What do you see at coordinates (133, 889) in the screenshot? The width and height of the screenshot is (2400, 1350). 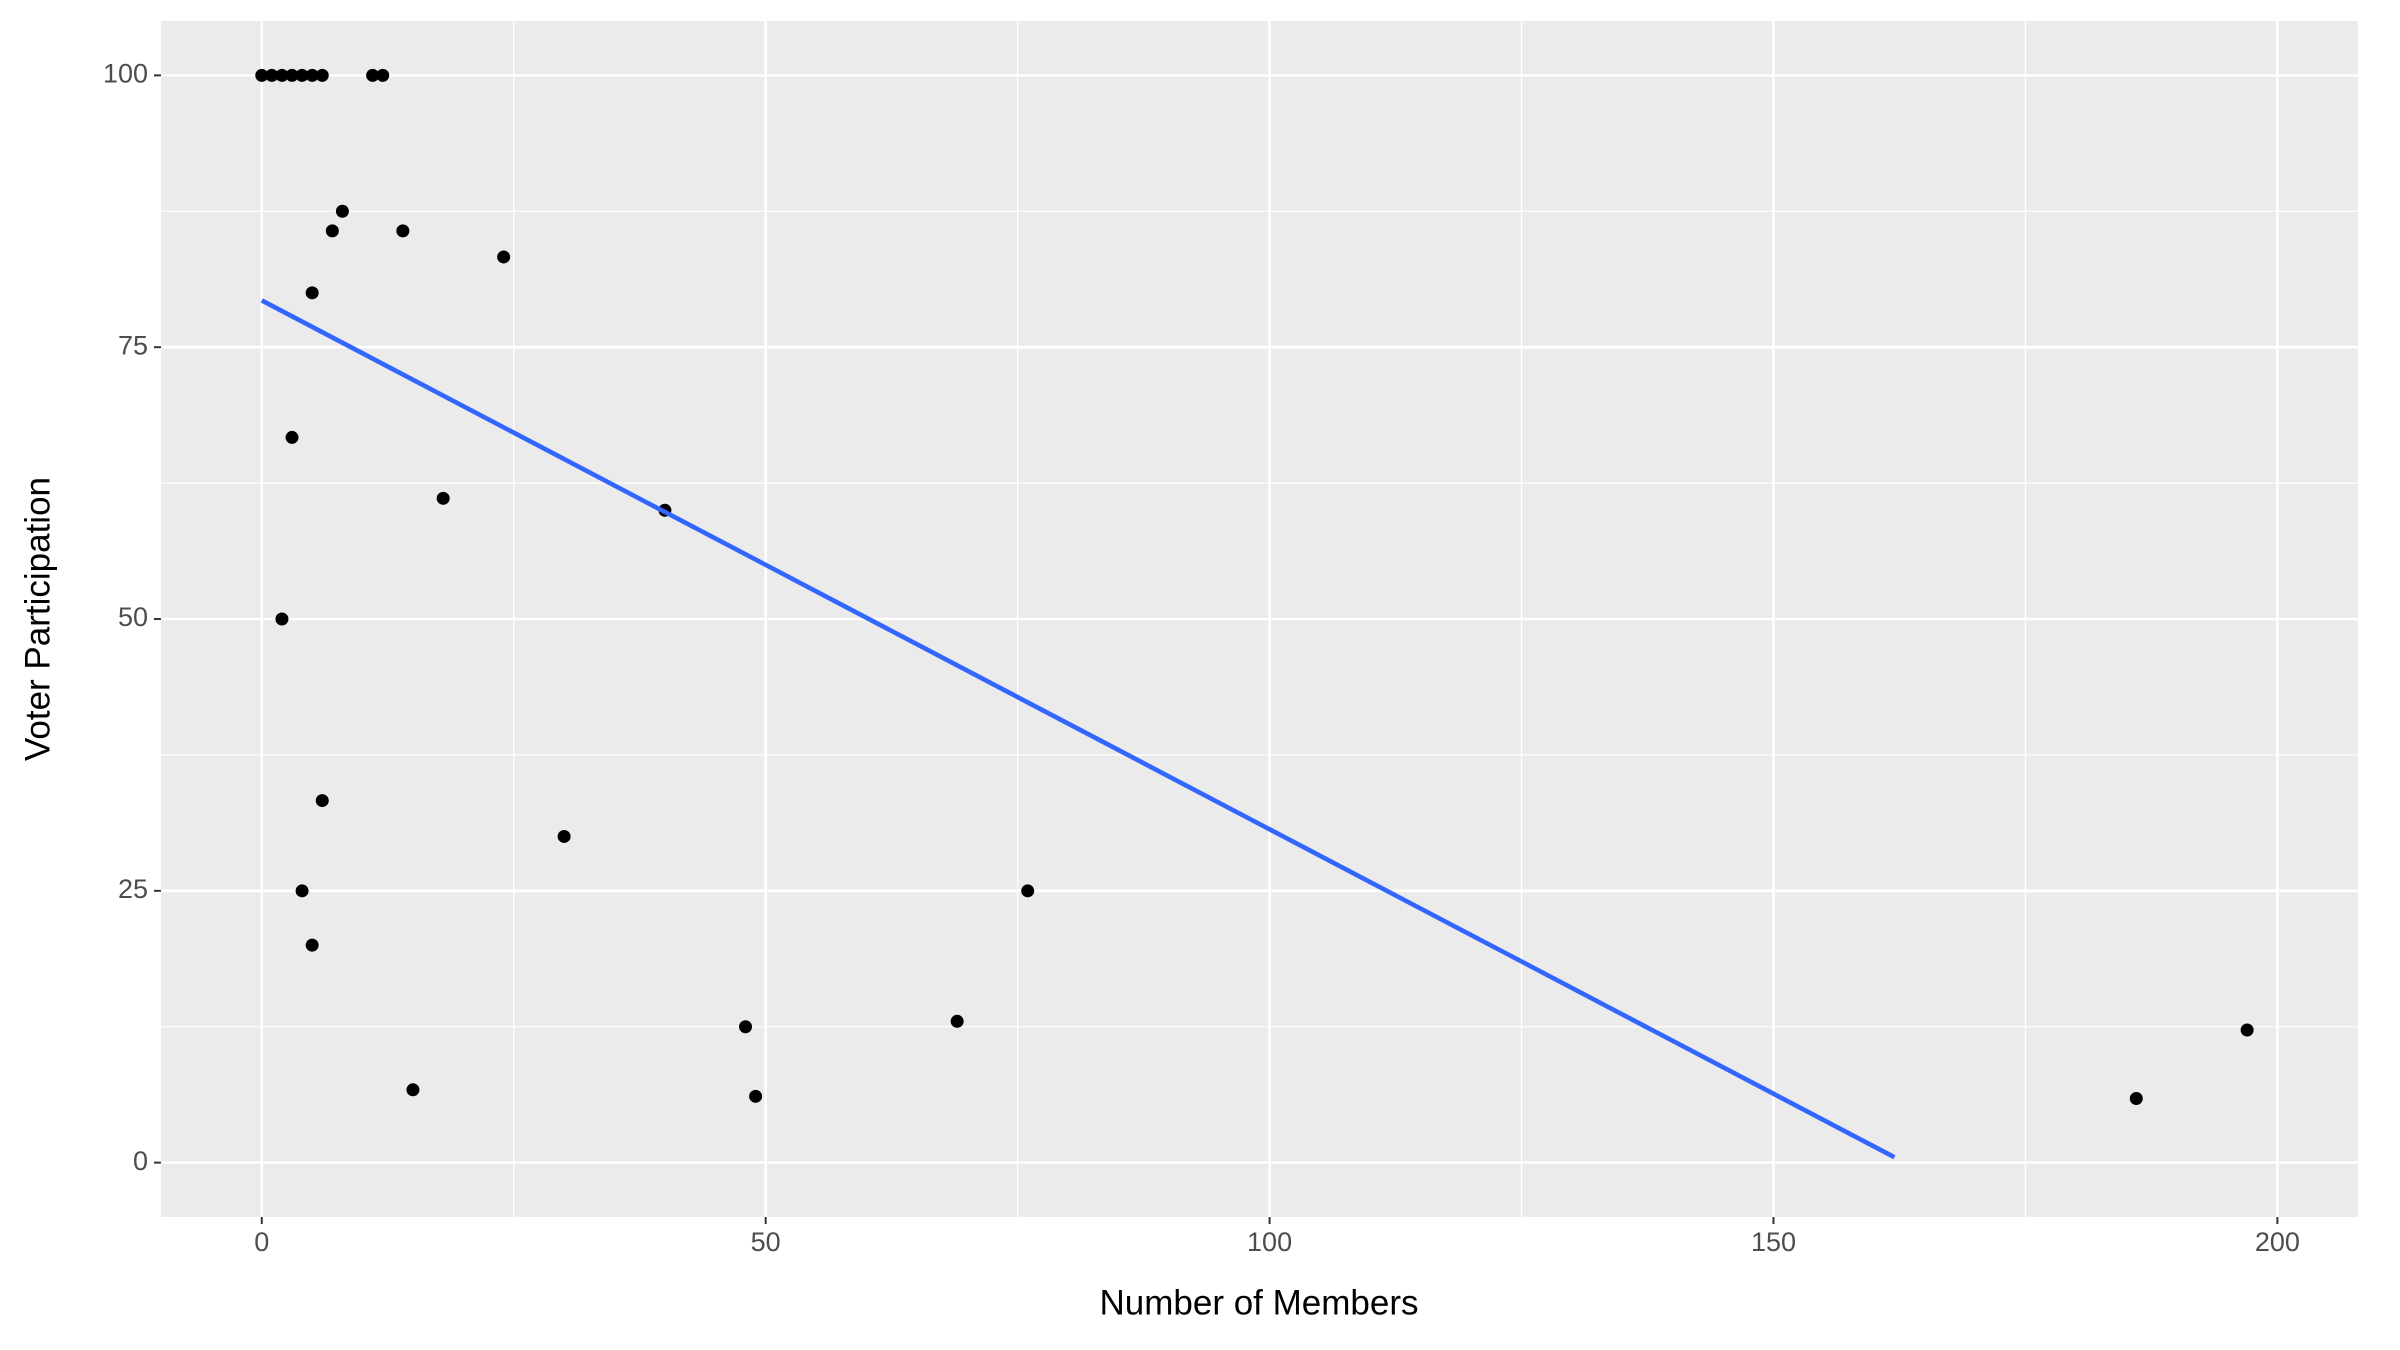 I see `y-tick-label: 25` at bounding box center [133, 889].